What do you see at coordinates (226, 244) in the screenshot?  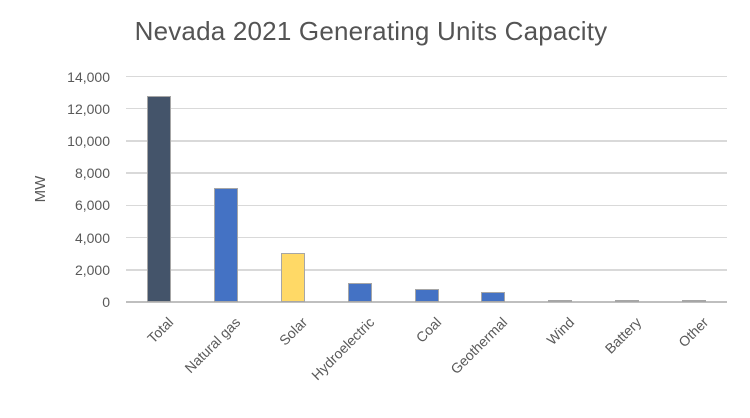 I see `bar-natural-gas` at bounding box center [226, 244].